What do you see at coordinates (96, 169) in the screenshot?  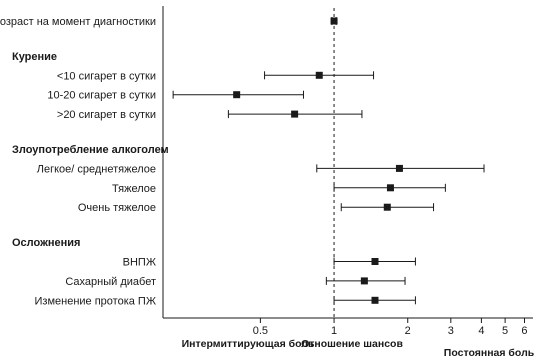 I see `row-label: Легкое/ среднетяжелое` at bounding box center [96, 169].